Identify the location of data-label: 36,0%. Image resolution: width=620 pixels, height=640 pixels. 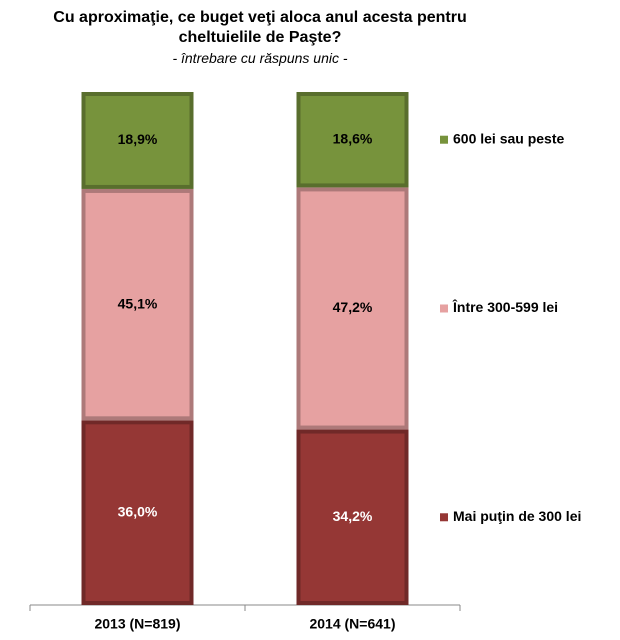
(138, 511).